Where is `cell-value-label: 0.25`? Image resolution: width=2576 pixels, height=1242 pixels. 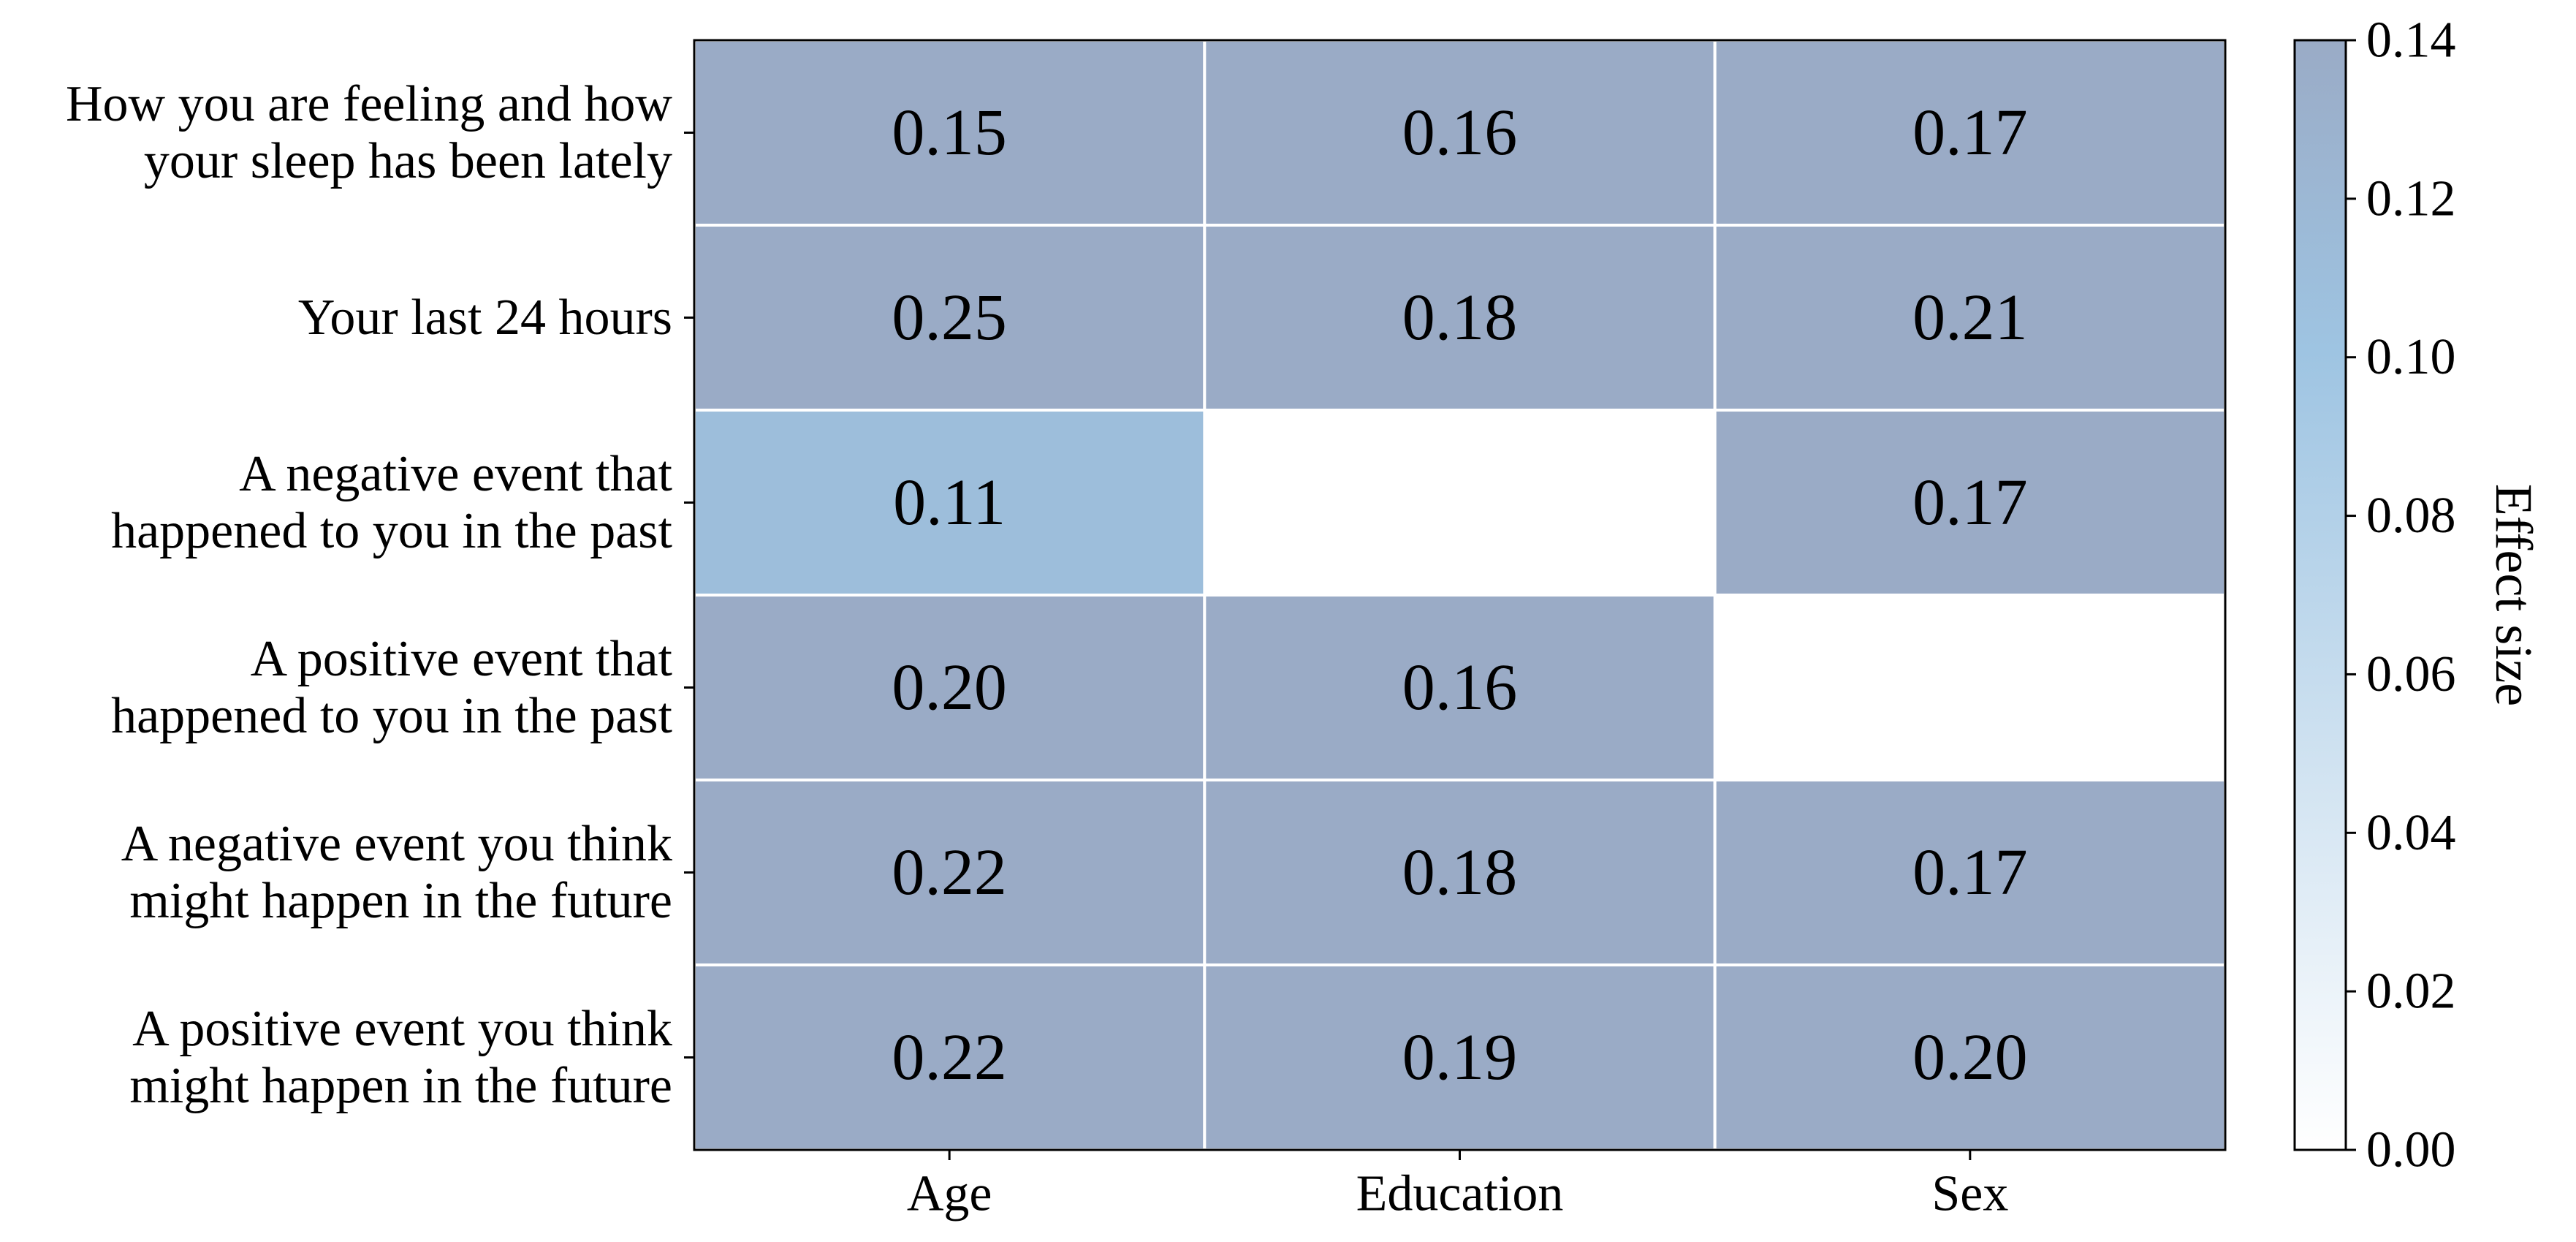
cell-value-label: 0.25 is located at coordinates (950, 317).